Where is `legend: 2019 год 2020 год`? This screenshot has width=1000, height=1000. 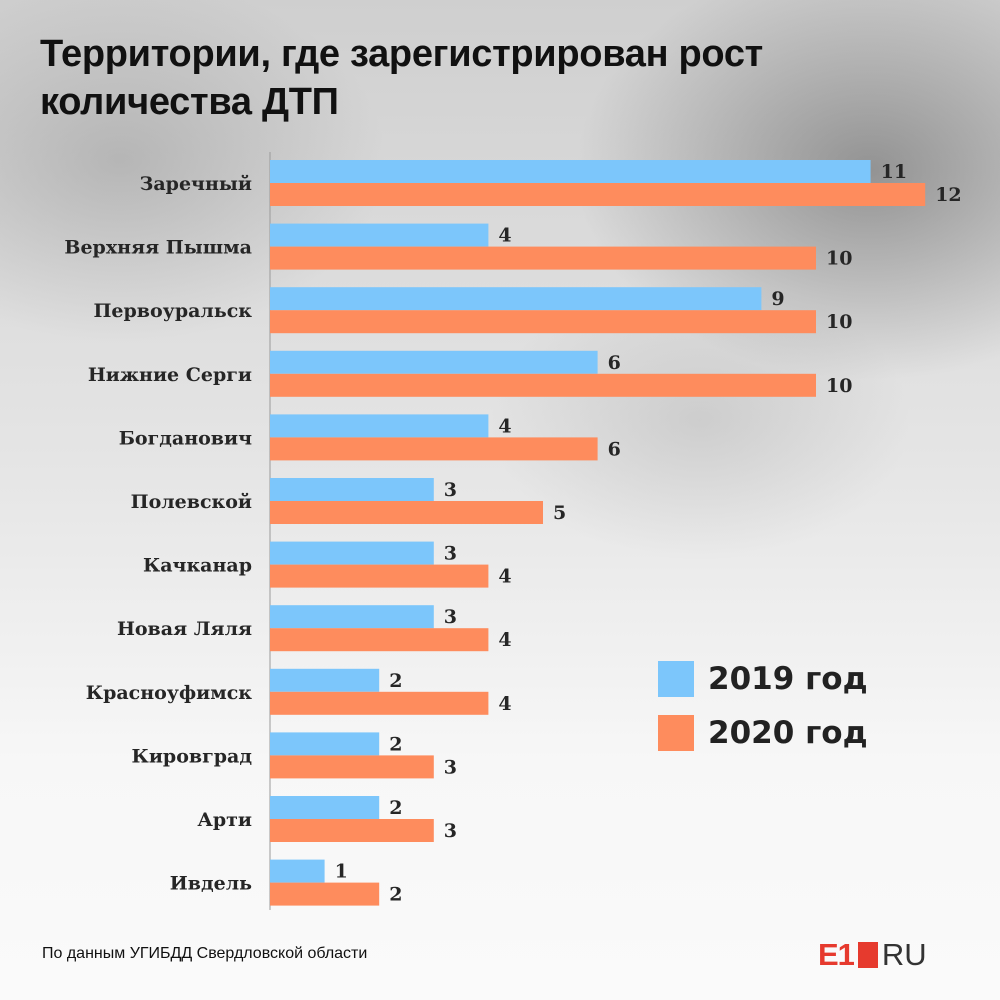
legend: 2019 год 2020 год is located at coordinates (763, 706).